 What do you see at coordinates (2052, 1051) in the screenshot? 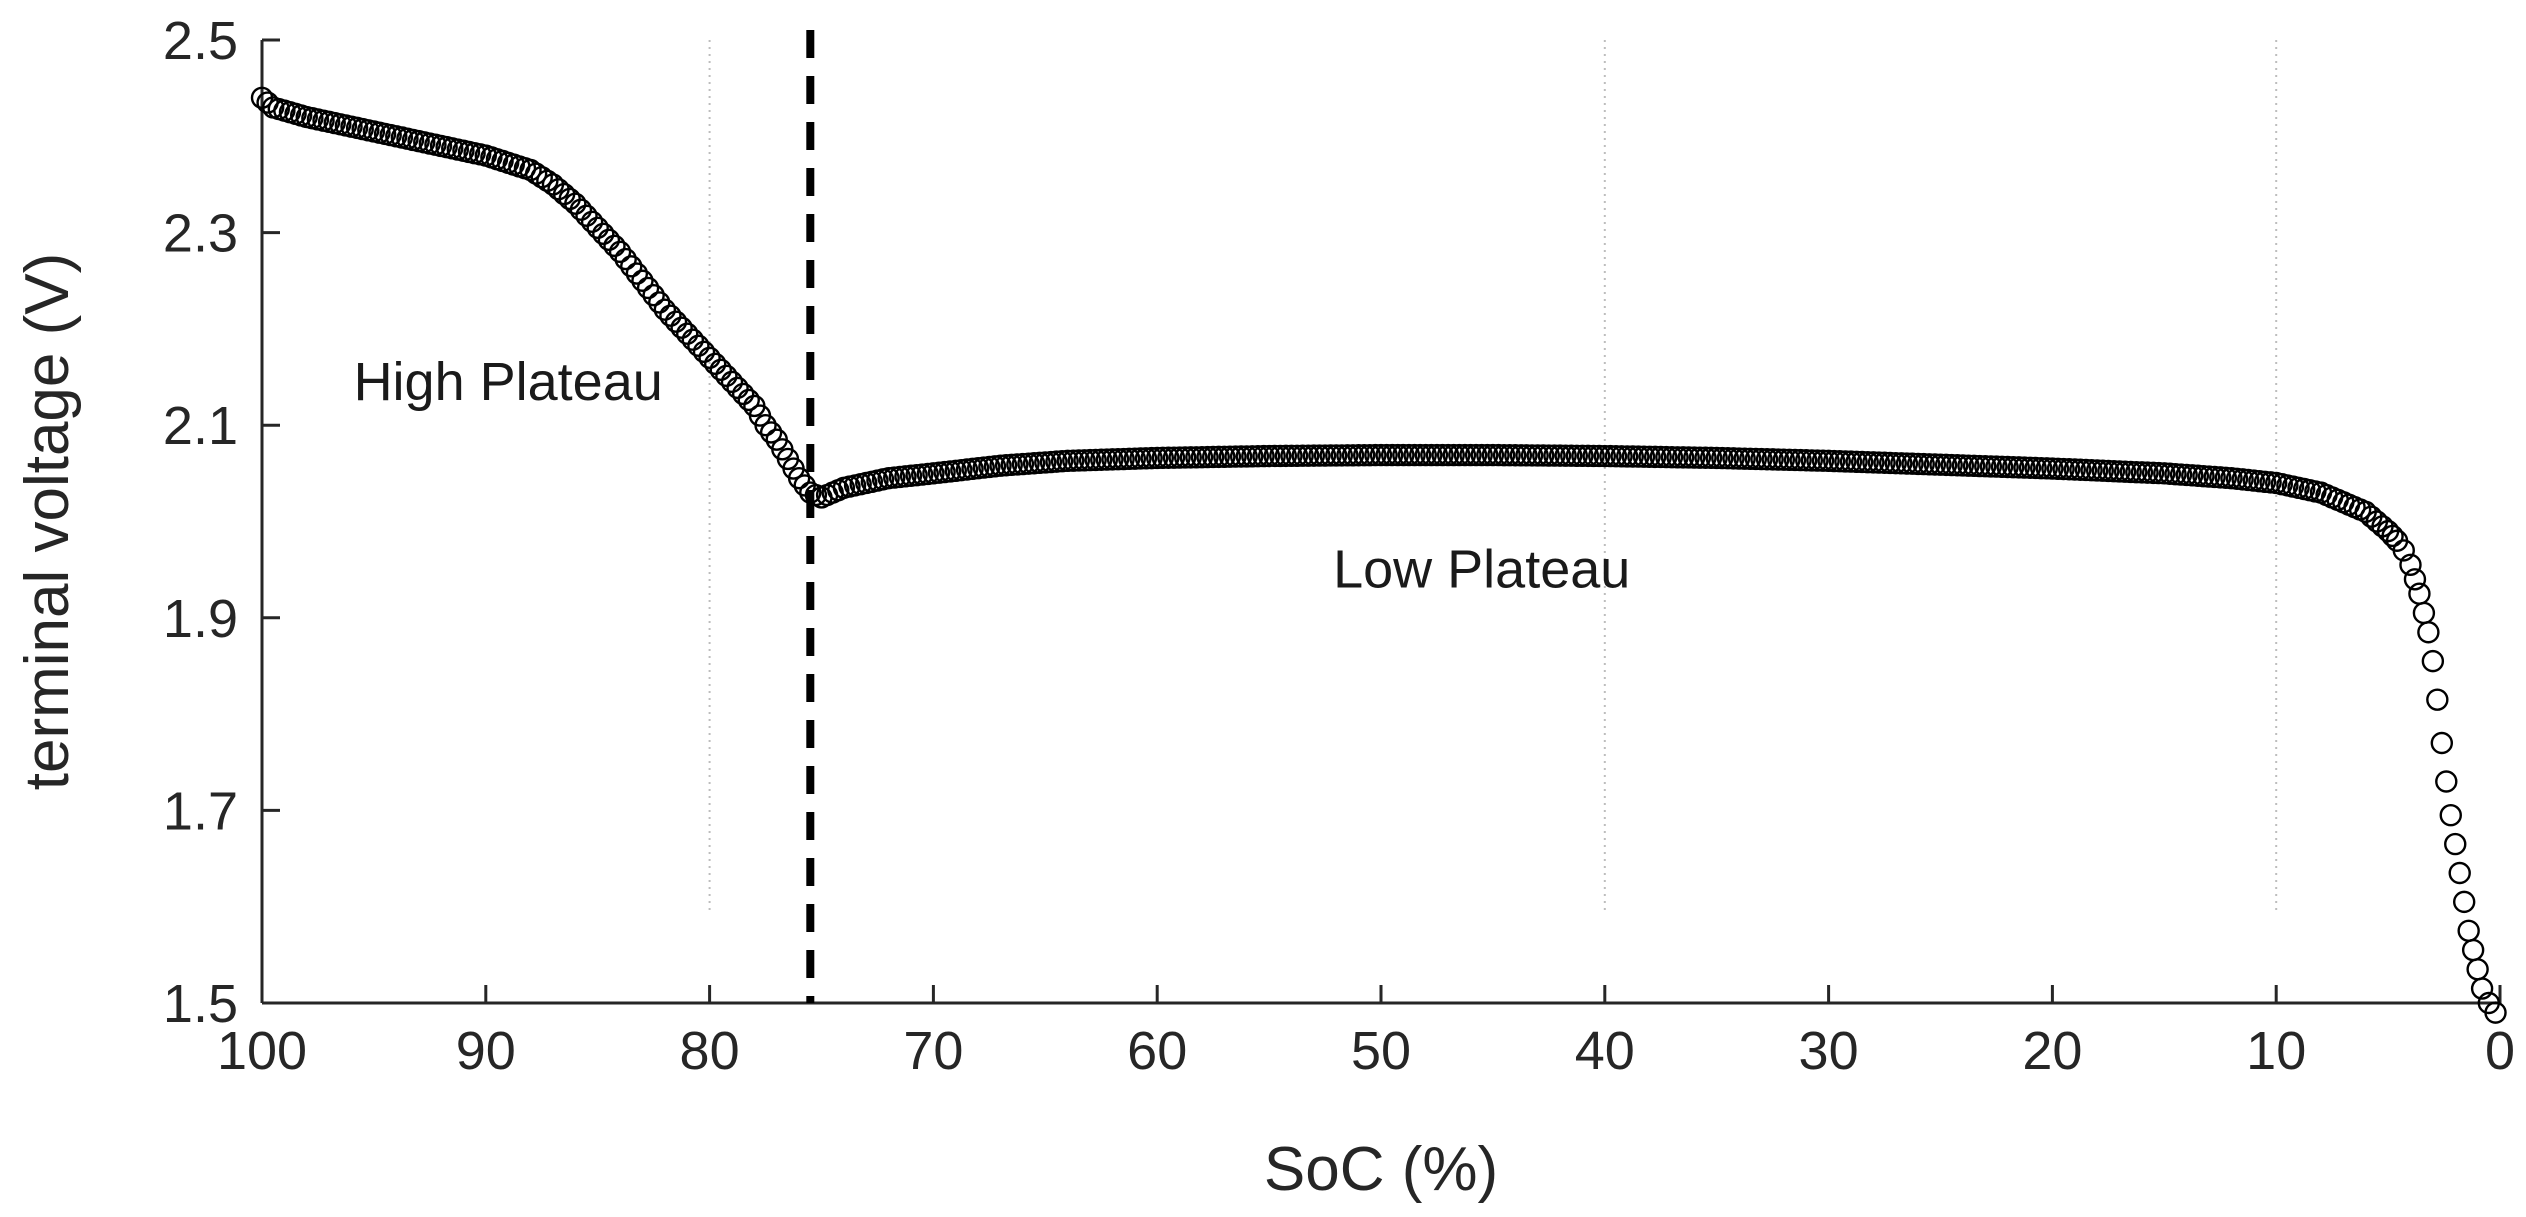
I see `x-tick-label: 20` at bounding box center [2052, 1051].